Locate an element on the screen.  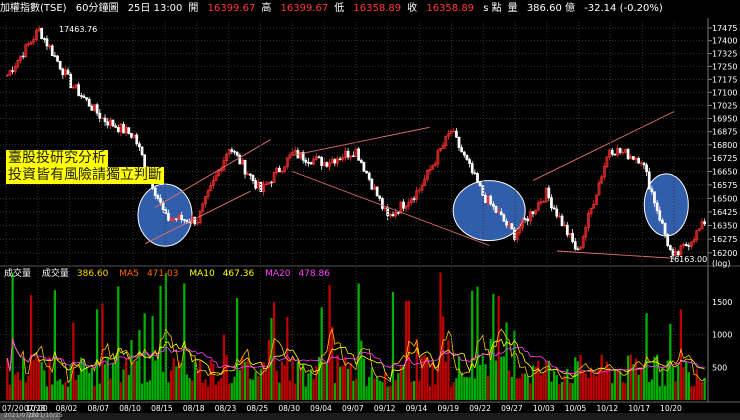
volume-value: 386.60 億 is located at coordinates (550, 8).